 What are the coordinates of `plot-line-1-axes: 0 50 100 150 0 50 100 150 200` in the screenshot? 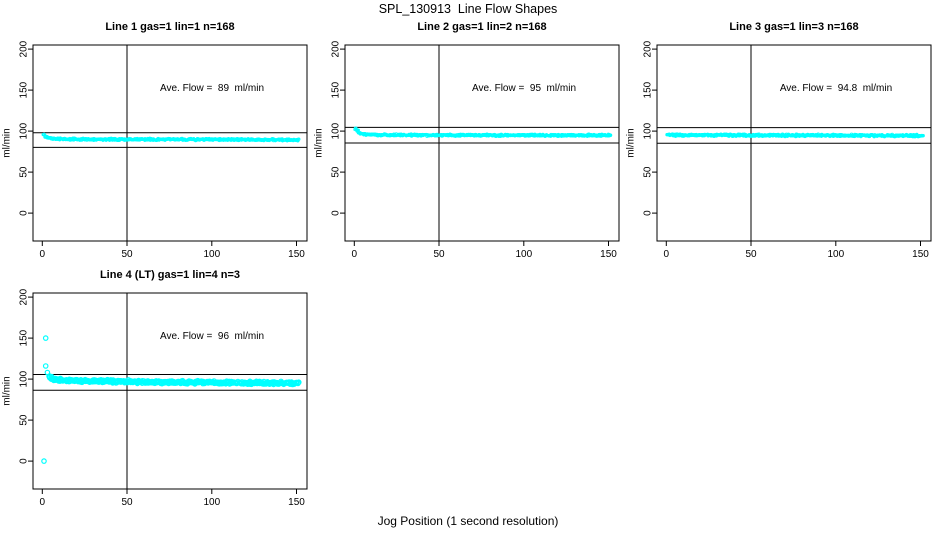 It's located at (163, 150).